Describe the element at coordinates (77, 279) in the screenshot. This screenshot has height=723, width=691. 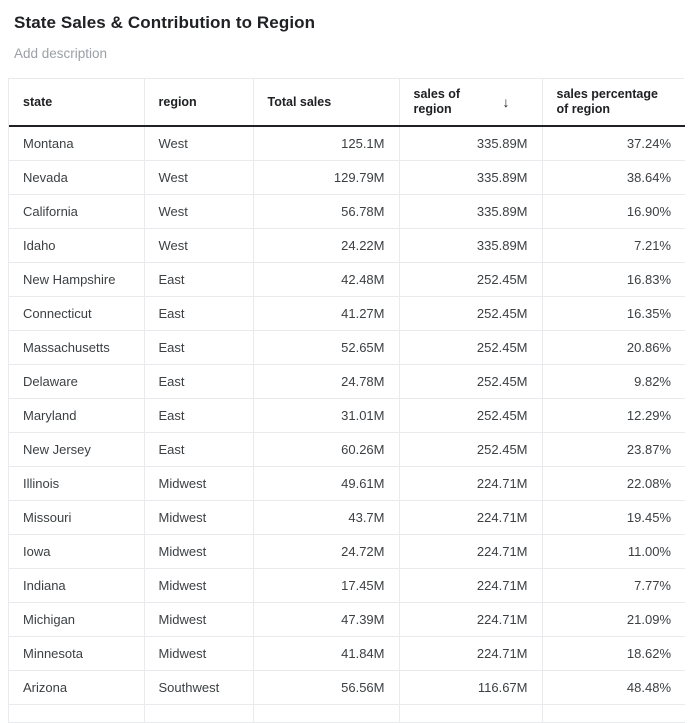
I see `cell-state: New Hampshire` at that location.